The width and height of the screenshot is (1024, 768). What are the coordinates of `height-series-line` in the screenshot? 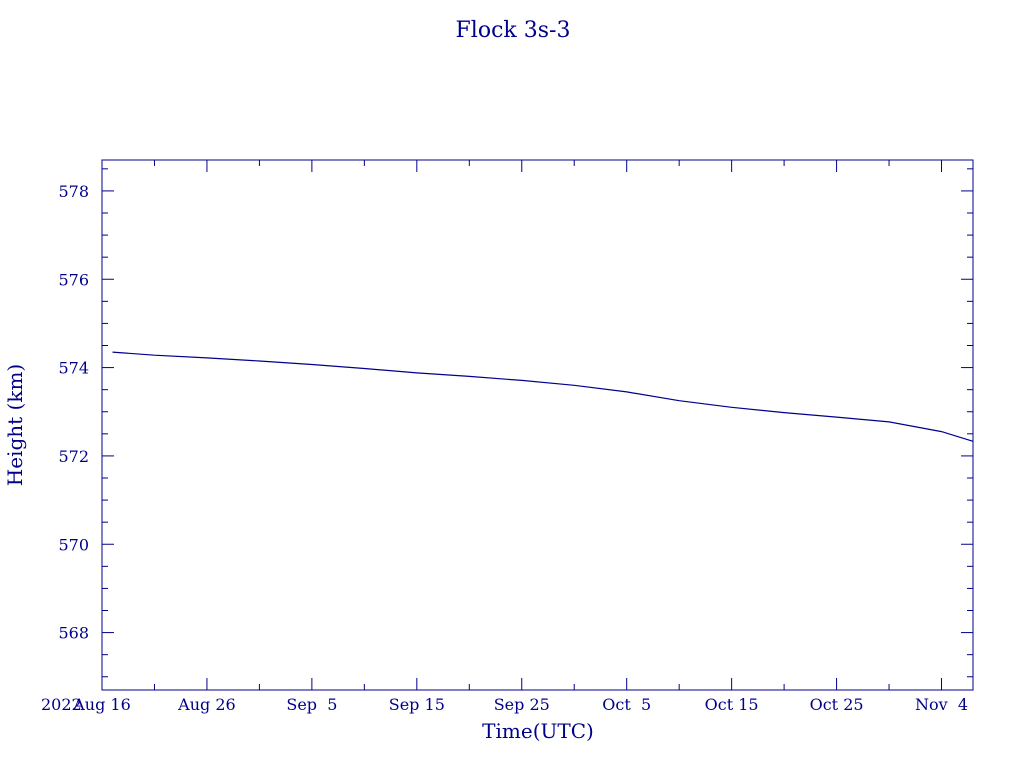 It's located at (543, 396).